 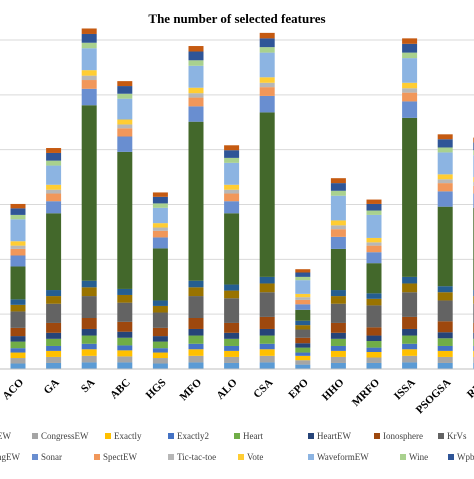 What do you see at coordinates (196, 62) in the screenshot?
I see `bar-segment-wine-mfo` at bounding box center [196, 62].